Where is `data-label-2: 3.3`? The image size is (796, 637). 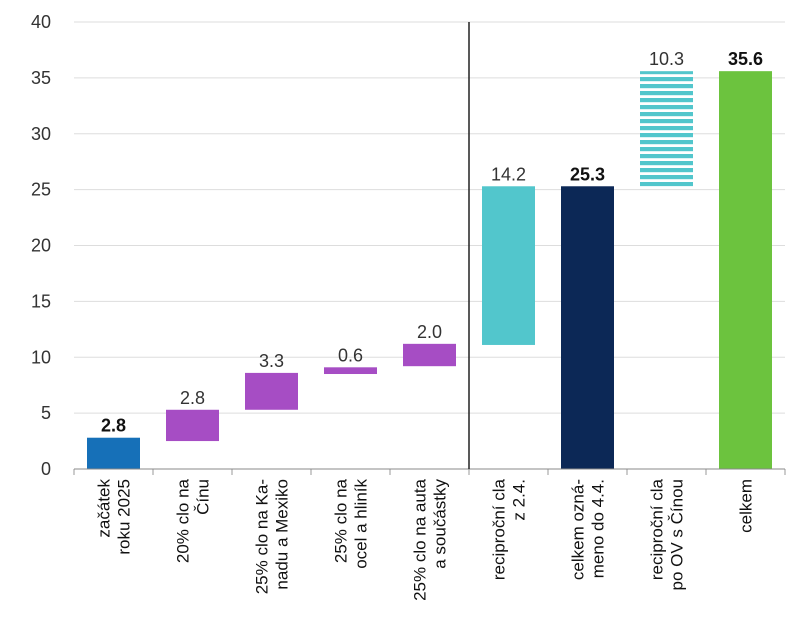 data-label-2: 3.3 is located at coordinates (271, 361).